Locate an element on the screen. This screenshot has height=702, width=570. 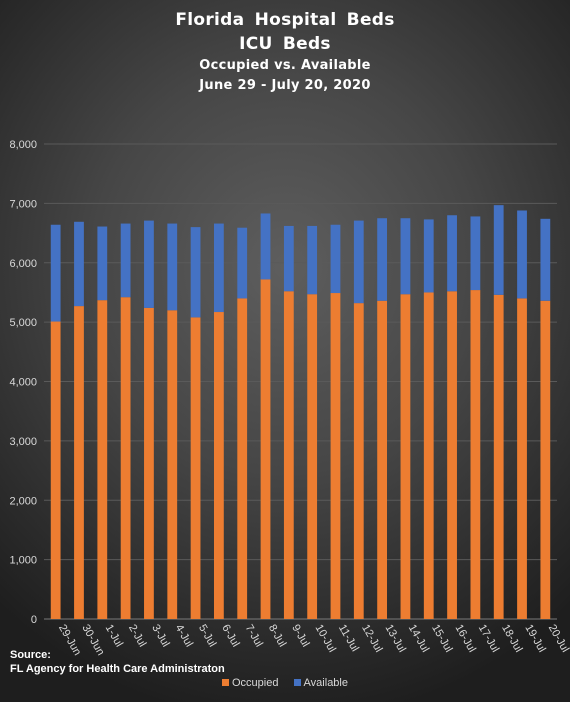
x-tick-label: 19-Jul is located at coordinates (534, 639).